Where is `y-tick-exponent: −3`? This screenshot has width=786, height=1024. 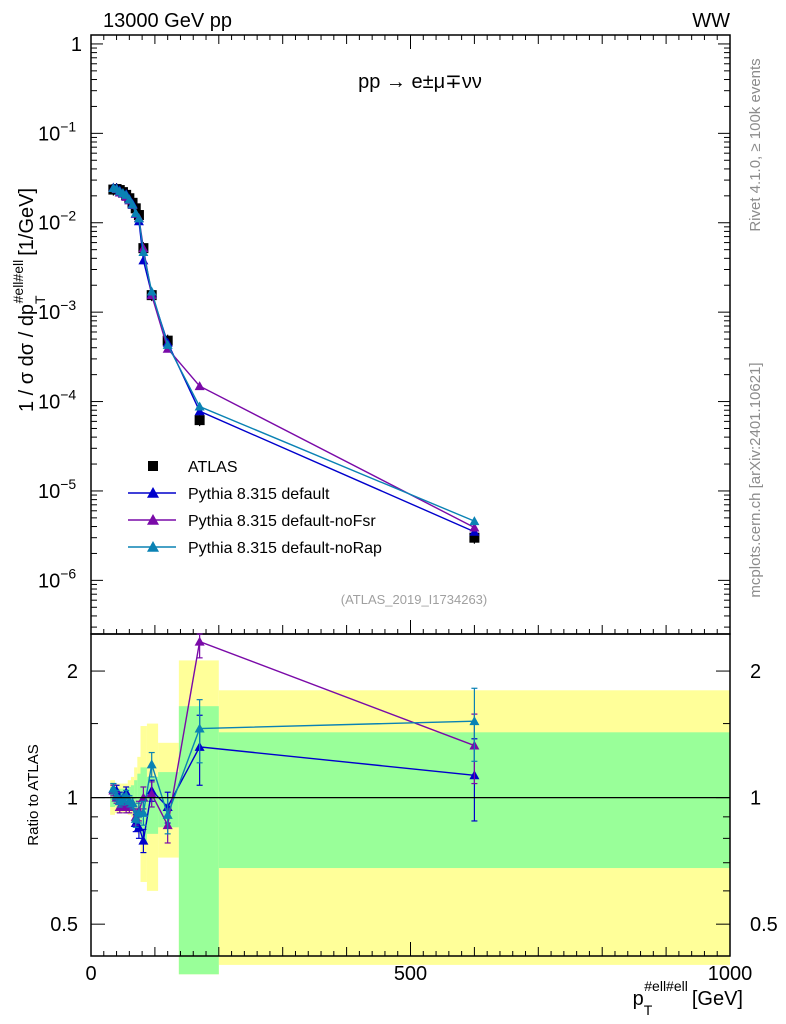
y-tick-exponent: −3 is located at coordinates (68, 305).